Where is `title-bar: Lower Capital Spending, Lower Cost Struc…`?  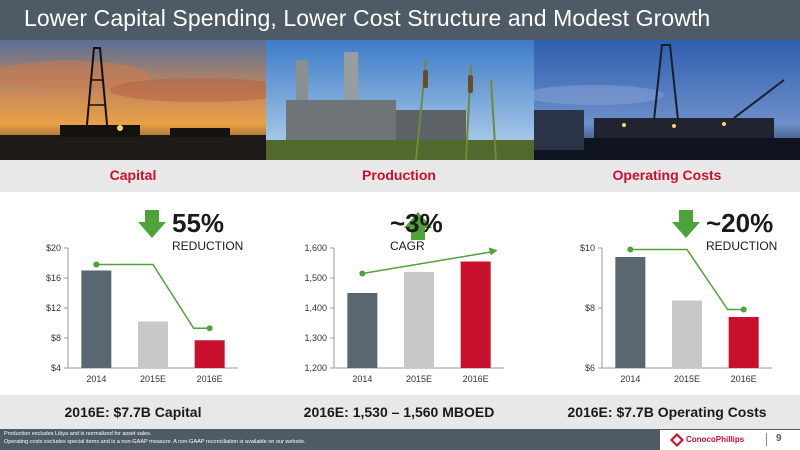 title-bar: Lower Capital Spending, Lower Cost Struc… is located at coordinates (400, 20).